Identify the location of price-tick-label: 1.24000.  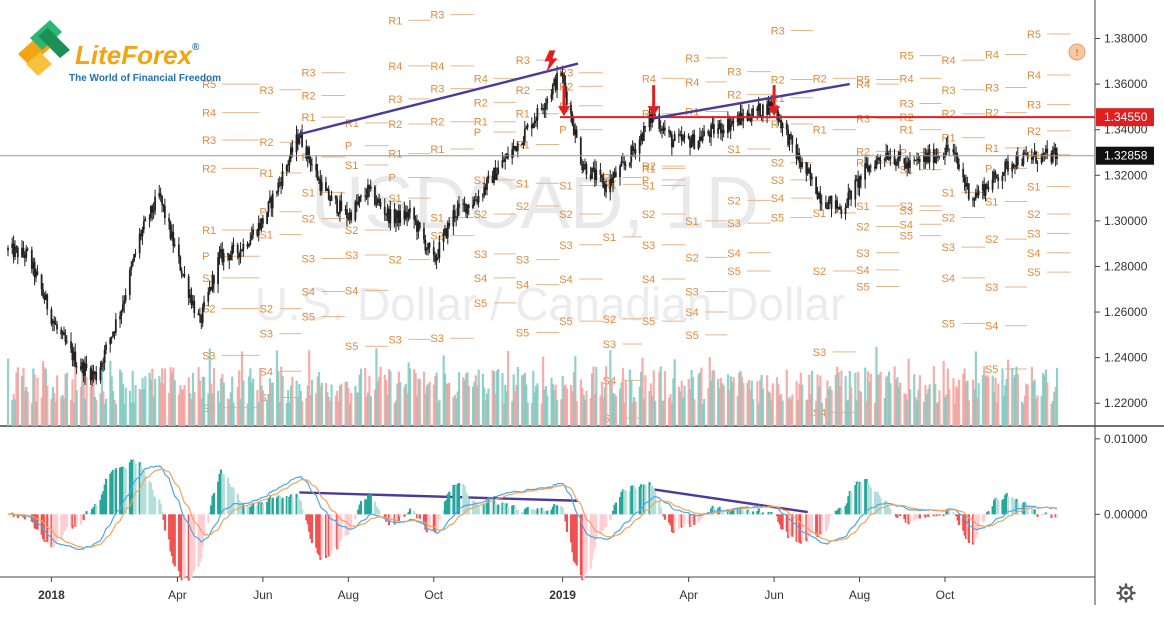
(1126, 358).